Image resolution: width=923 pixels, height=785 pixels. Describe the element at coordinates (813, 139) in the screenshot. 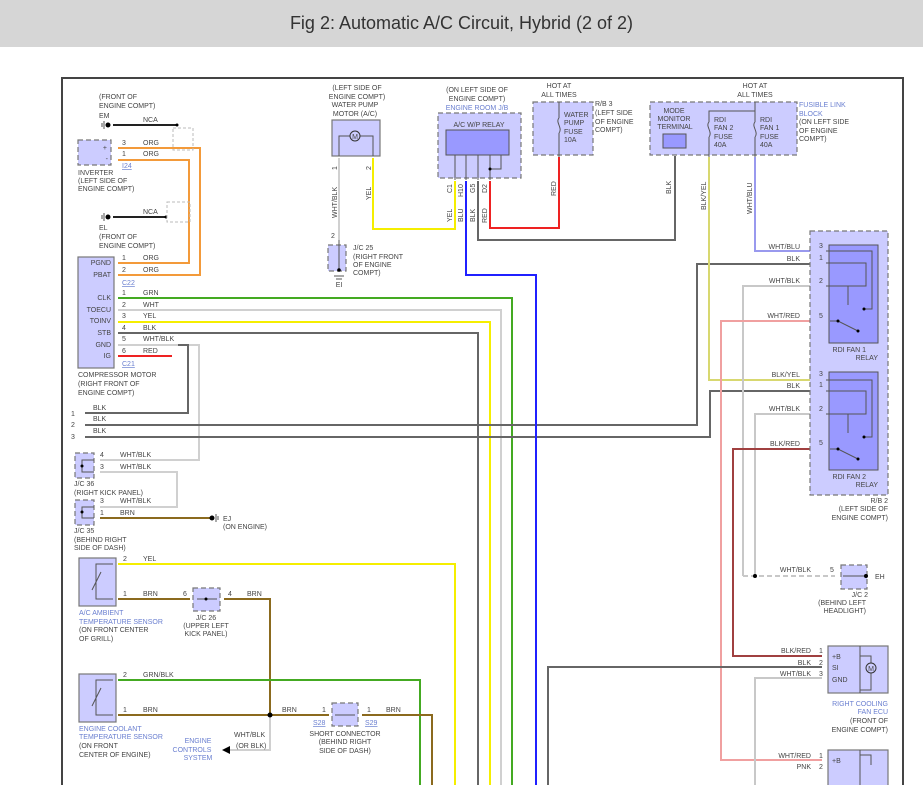

I see `label: COMPT)` at that location.